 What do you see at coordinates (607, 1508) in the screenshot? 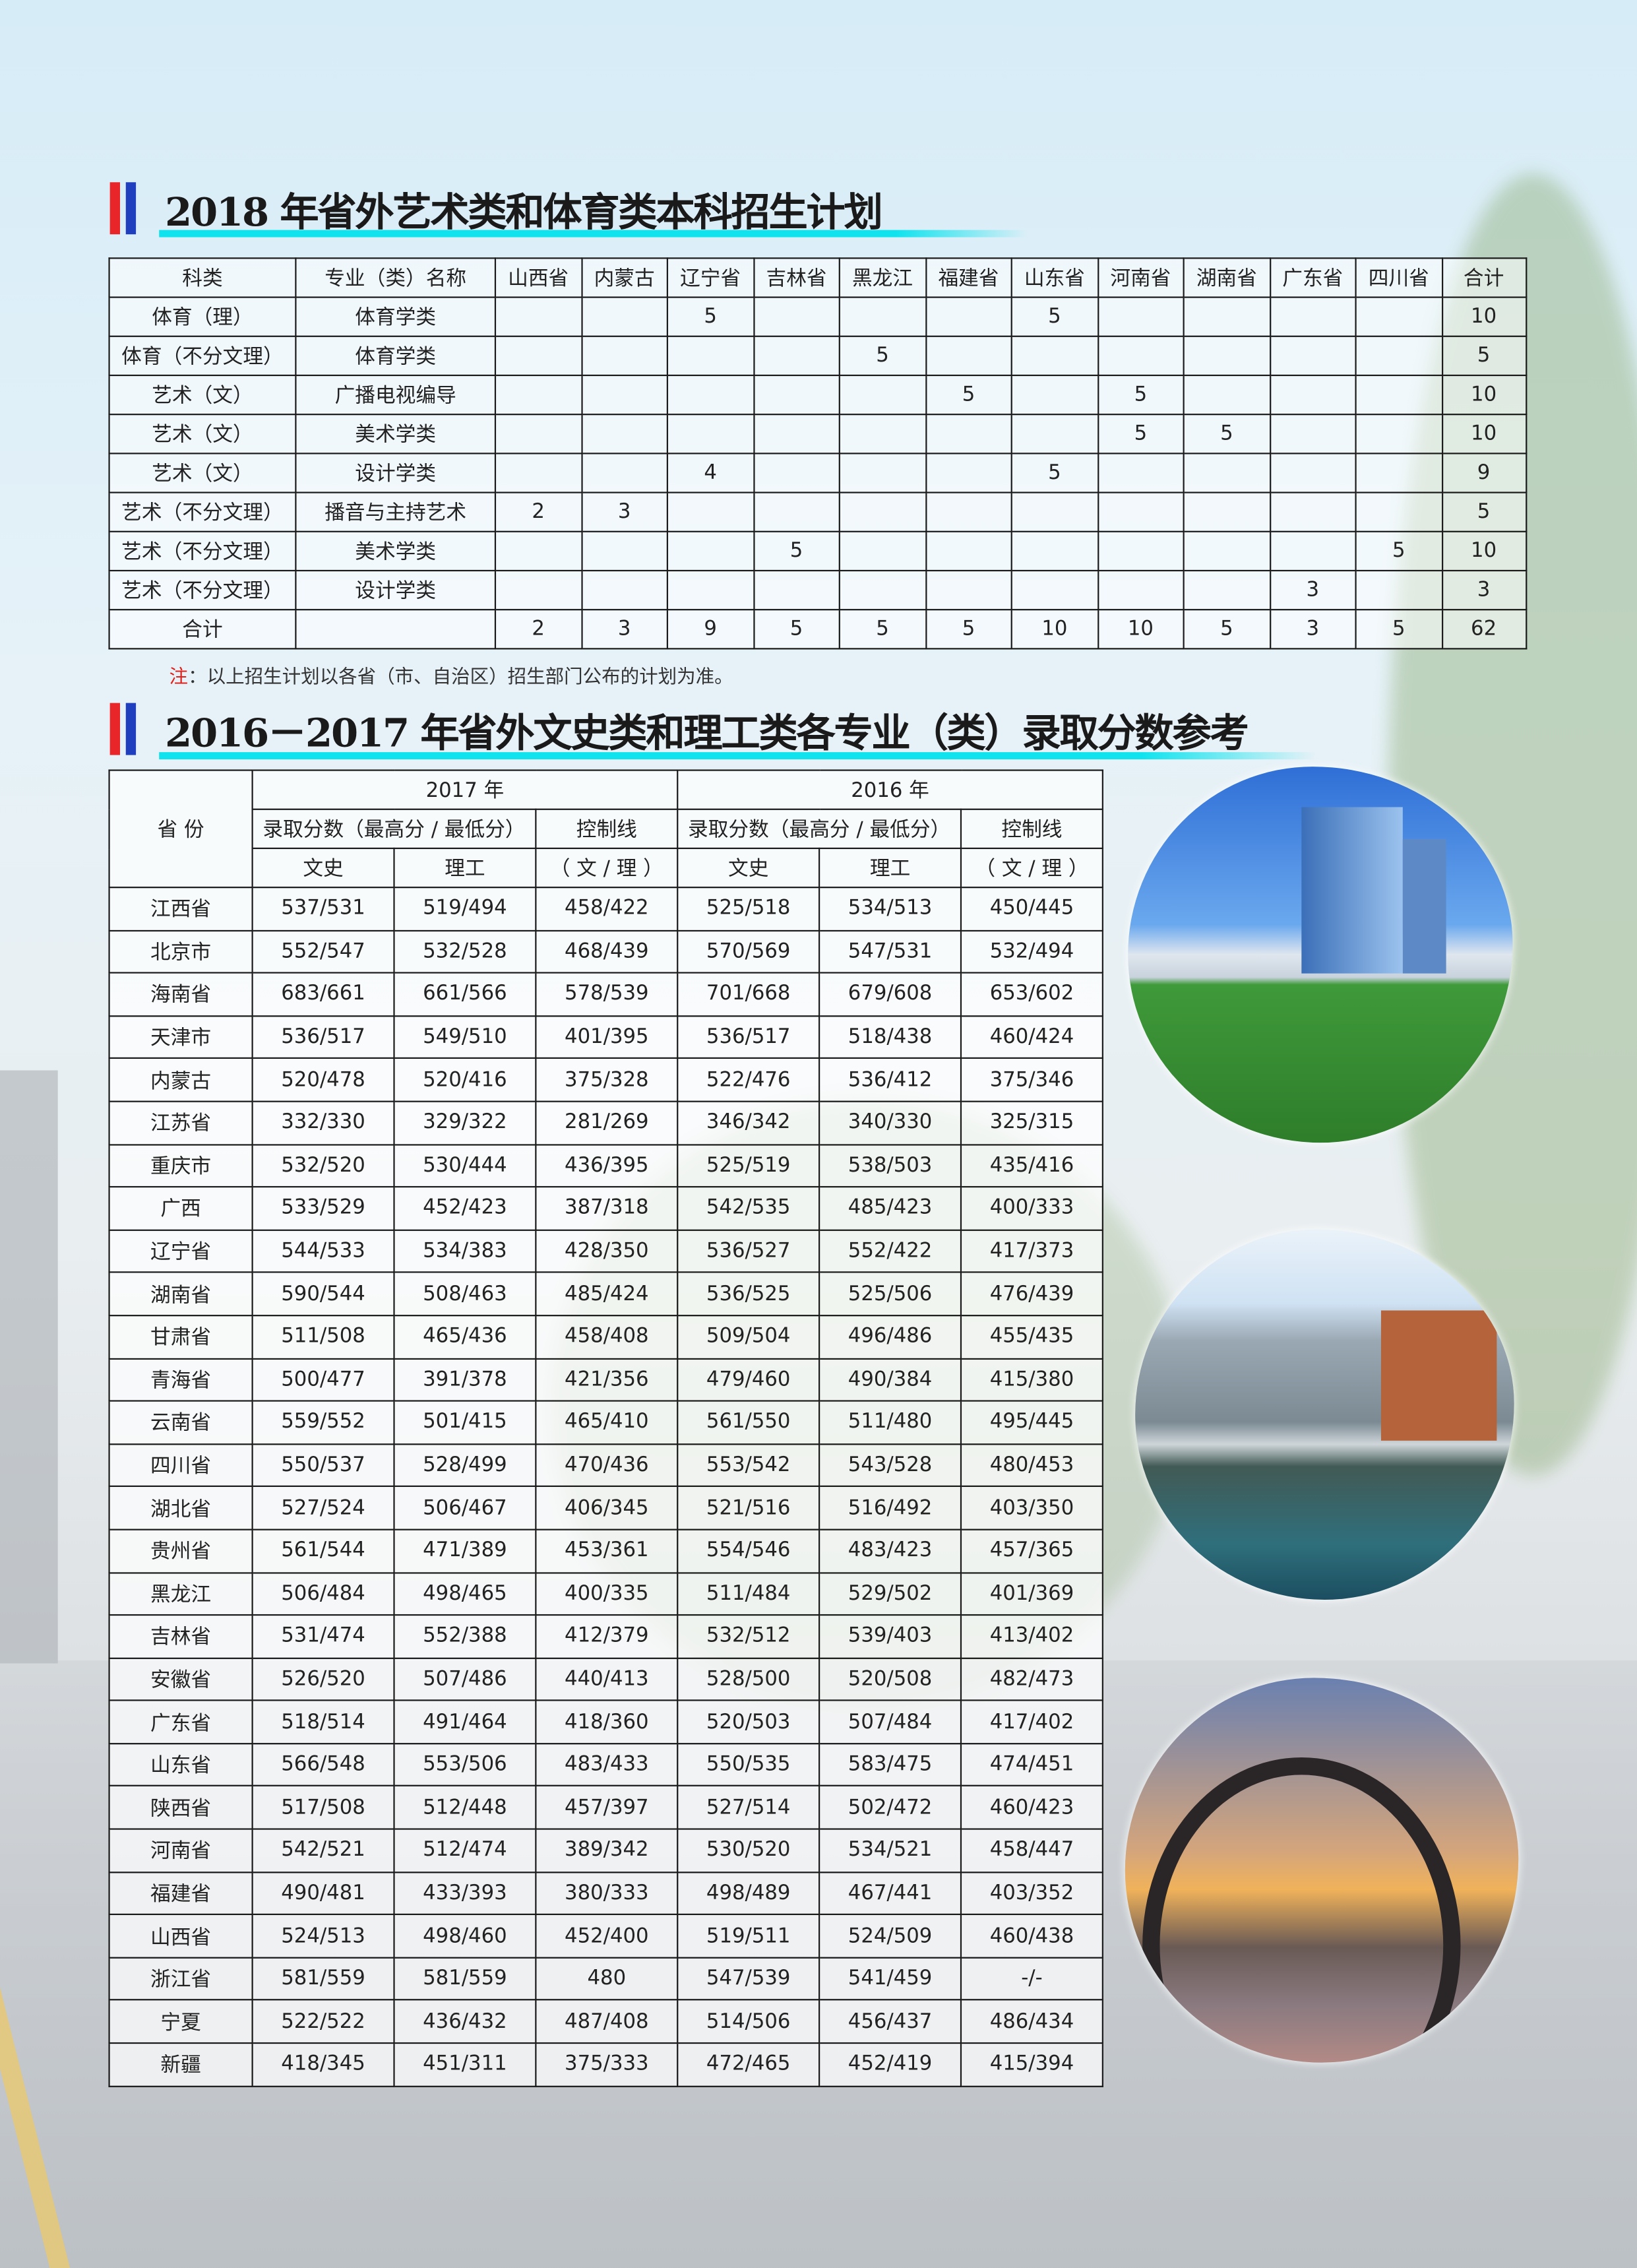
I see `score-cell: 406/345` at bounding box center [607, 1508].